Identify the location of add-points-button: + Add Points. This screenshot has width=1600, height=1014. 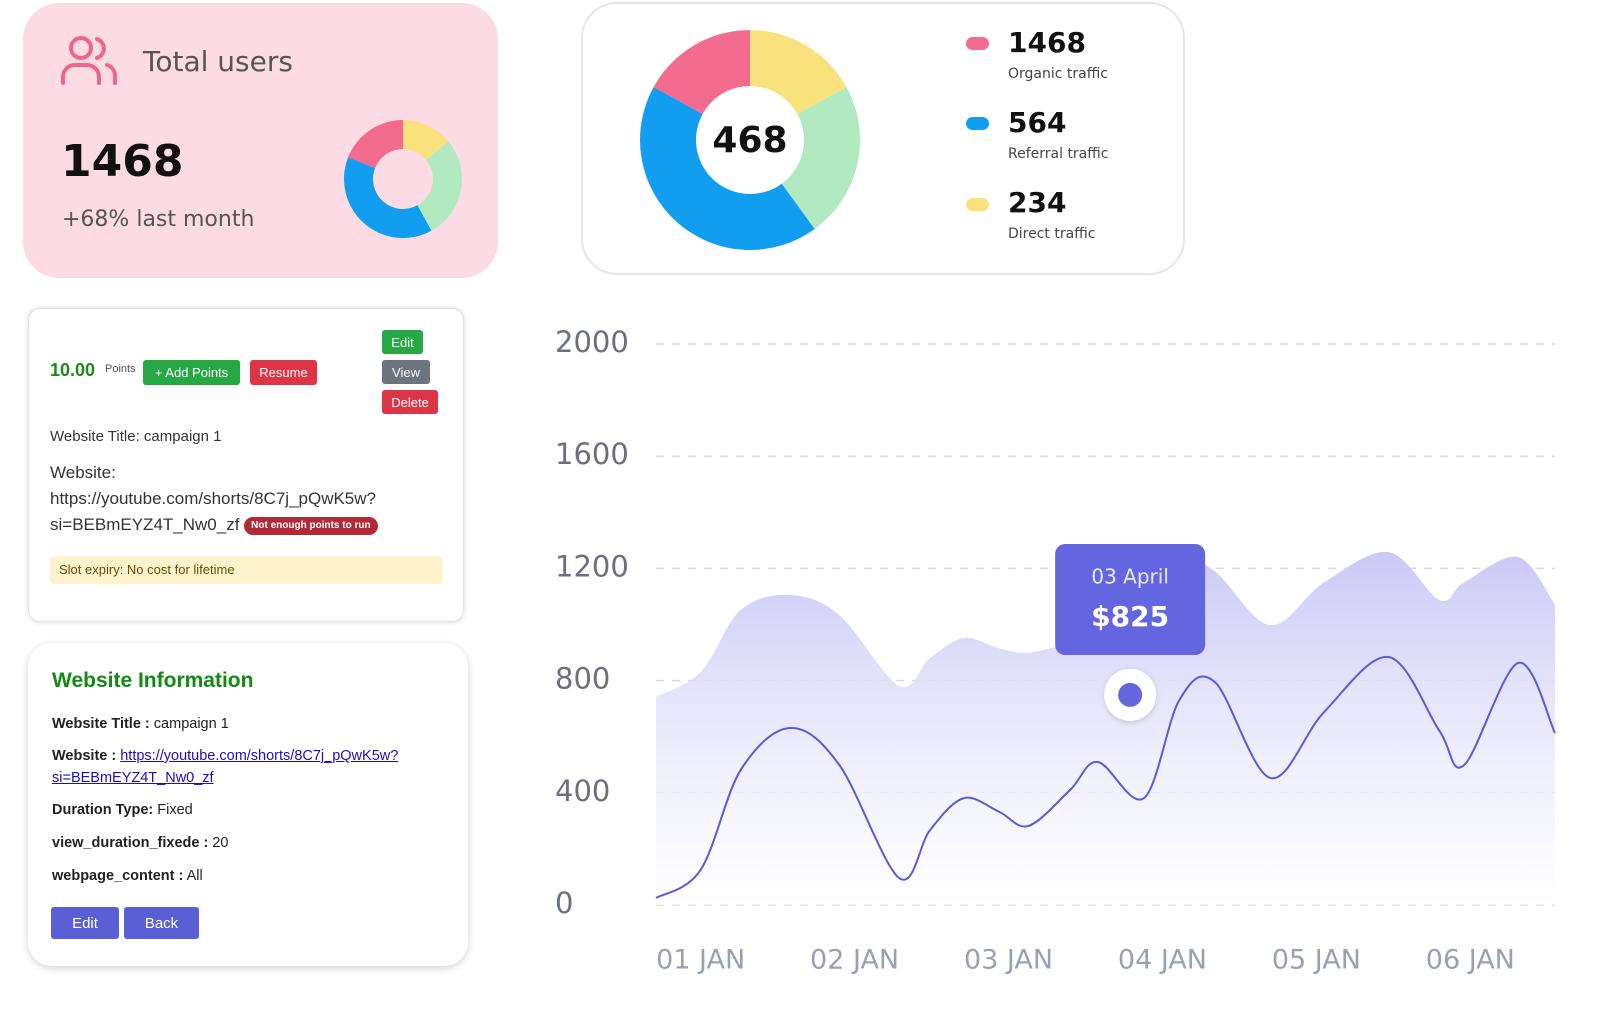
(191, 372).